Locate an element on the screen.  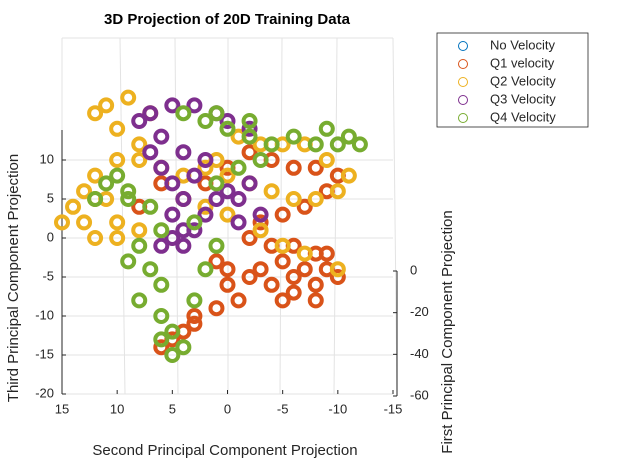
y-tick-label: -5 is located at coordinates (48, 275).